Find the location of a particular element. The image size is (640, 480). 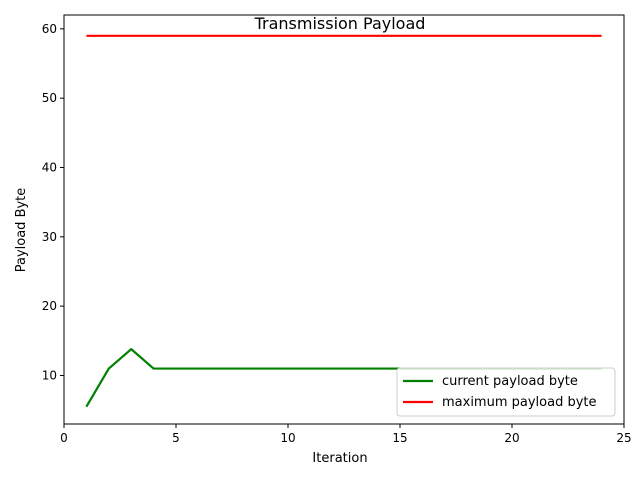

legend-box is located at coordinates (506, 392).